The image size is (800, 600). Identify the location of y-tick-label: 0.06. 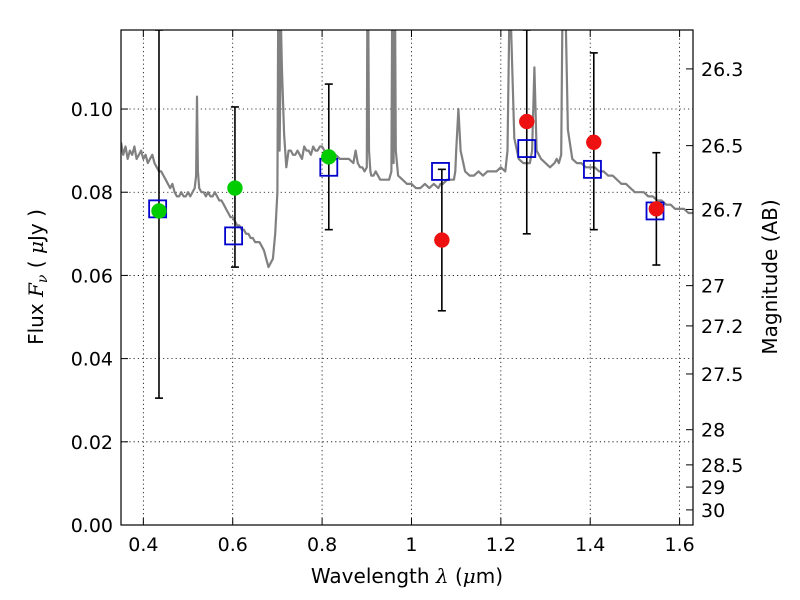
(92, 276).